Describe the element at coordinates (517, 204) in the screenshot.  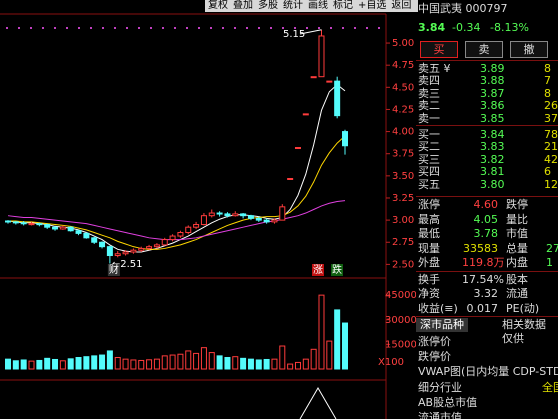
I see `stat-label: 跌停` at that location.